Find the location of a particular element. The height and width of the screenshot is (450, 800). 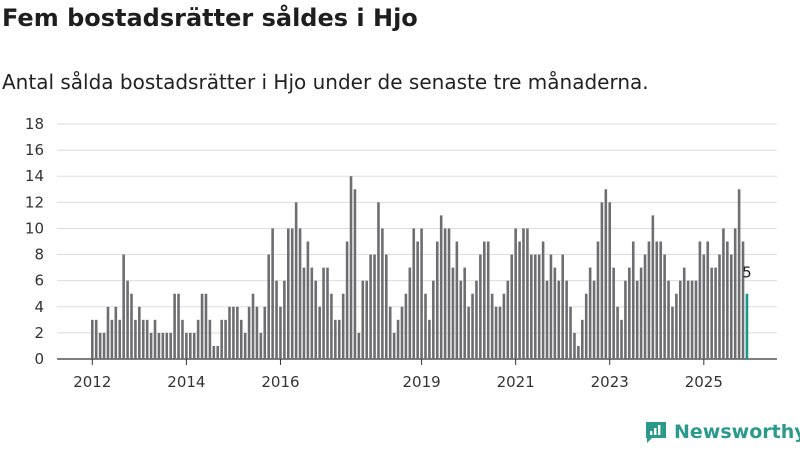

x-axis-ticks: 2012 2014 2016 2019 2021 2023 2025 is located at coordinates (398, 375).